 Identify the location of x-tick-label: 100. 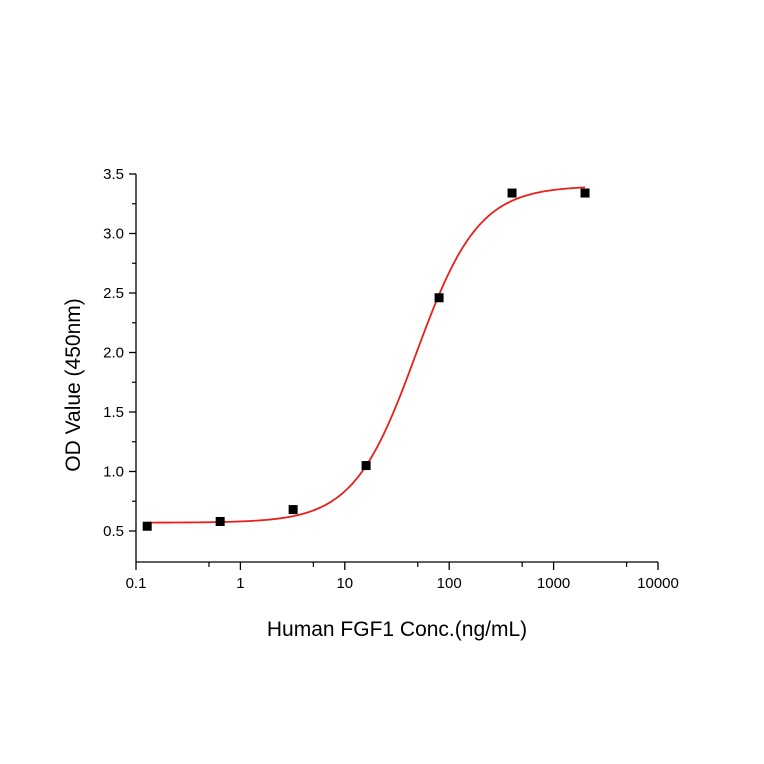
(449, 583).